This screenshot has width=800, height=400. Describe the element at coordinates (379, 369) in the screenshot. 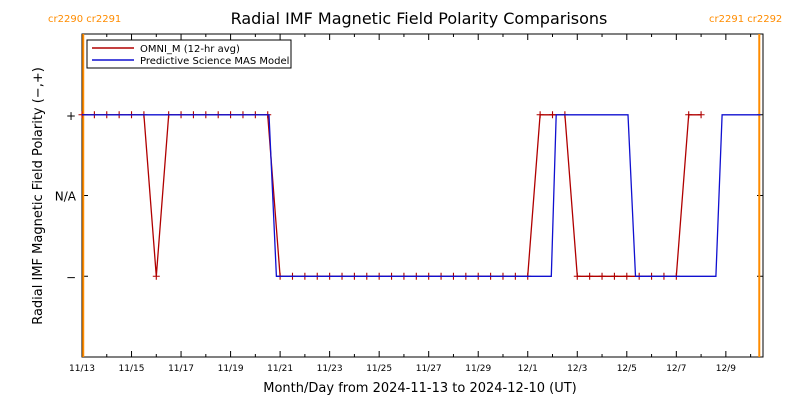

I see `x-tick-label: 11/25` at that location.